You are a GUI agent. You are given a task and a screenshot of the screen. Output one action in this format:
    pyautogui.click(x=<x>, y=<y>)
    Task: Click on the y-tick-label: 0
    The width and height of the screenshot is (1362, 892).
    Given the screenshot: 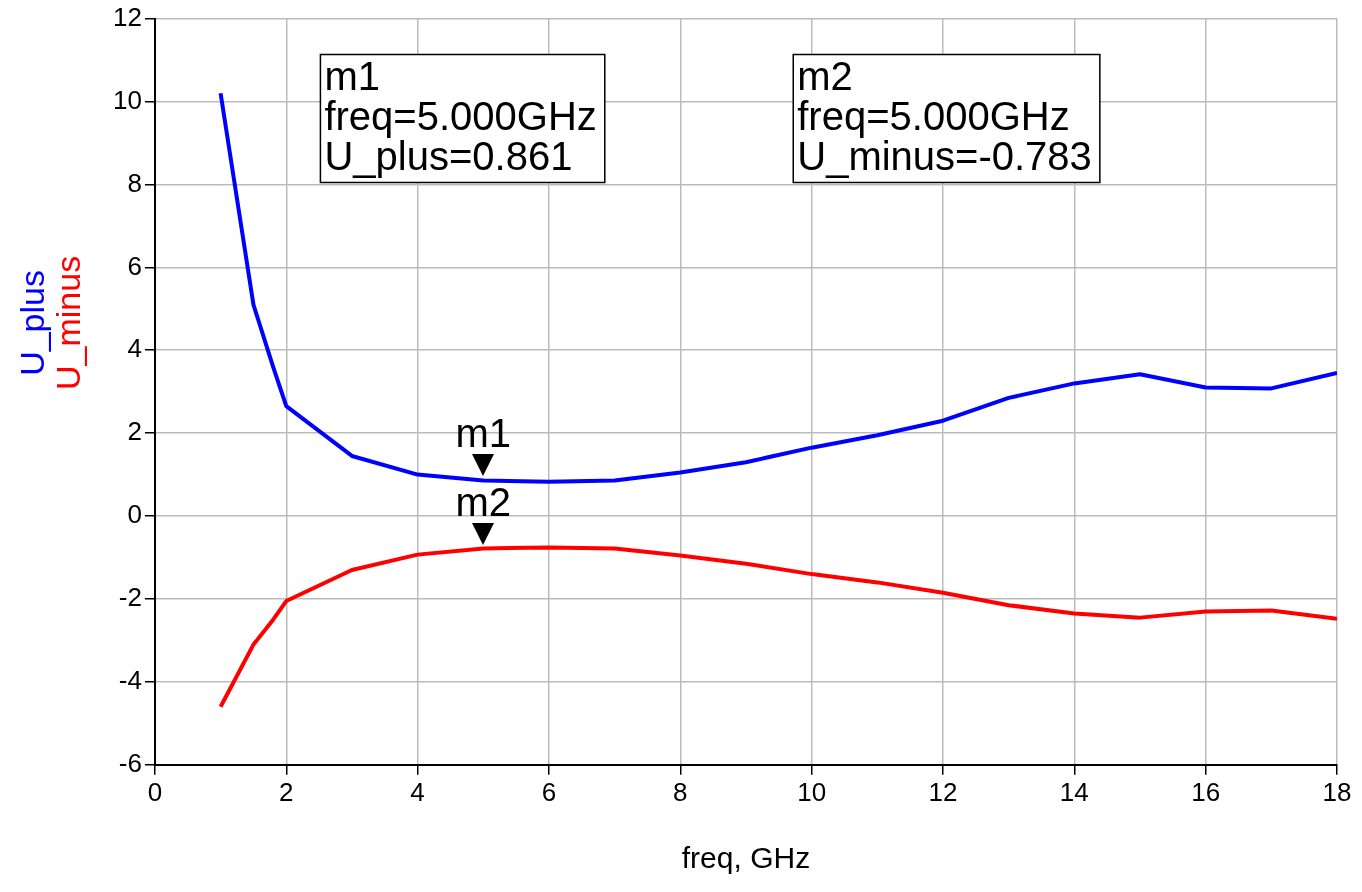 What is the action you would take?
    pyautogui.click(x=134, y=514)
    